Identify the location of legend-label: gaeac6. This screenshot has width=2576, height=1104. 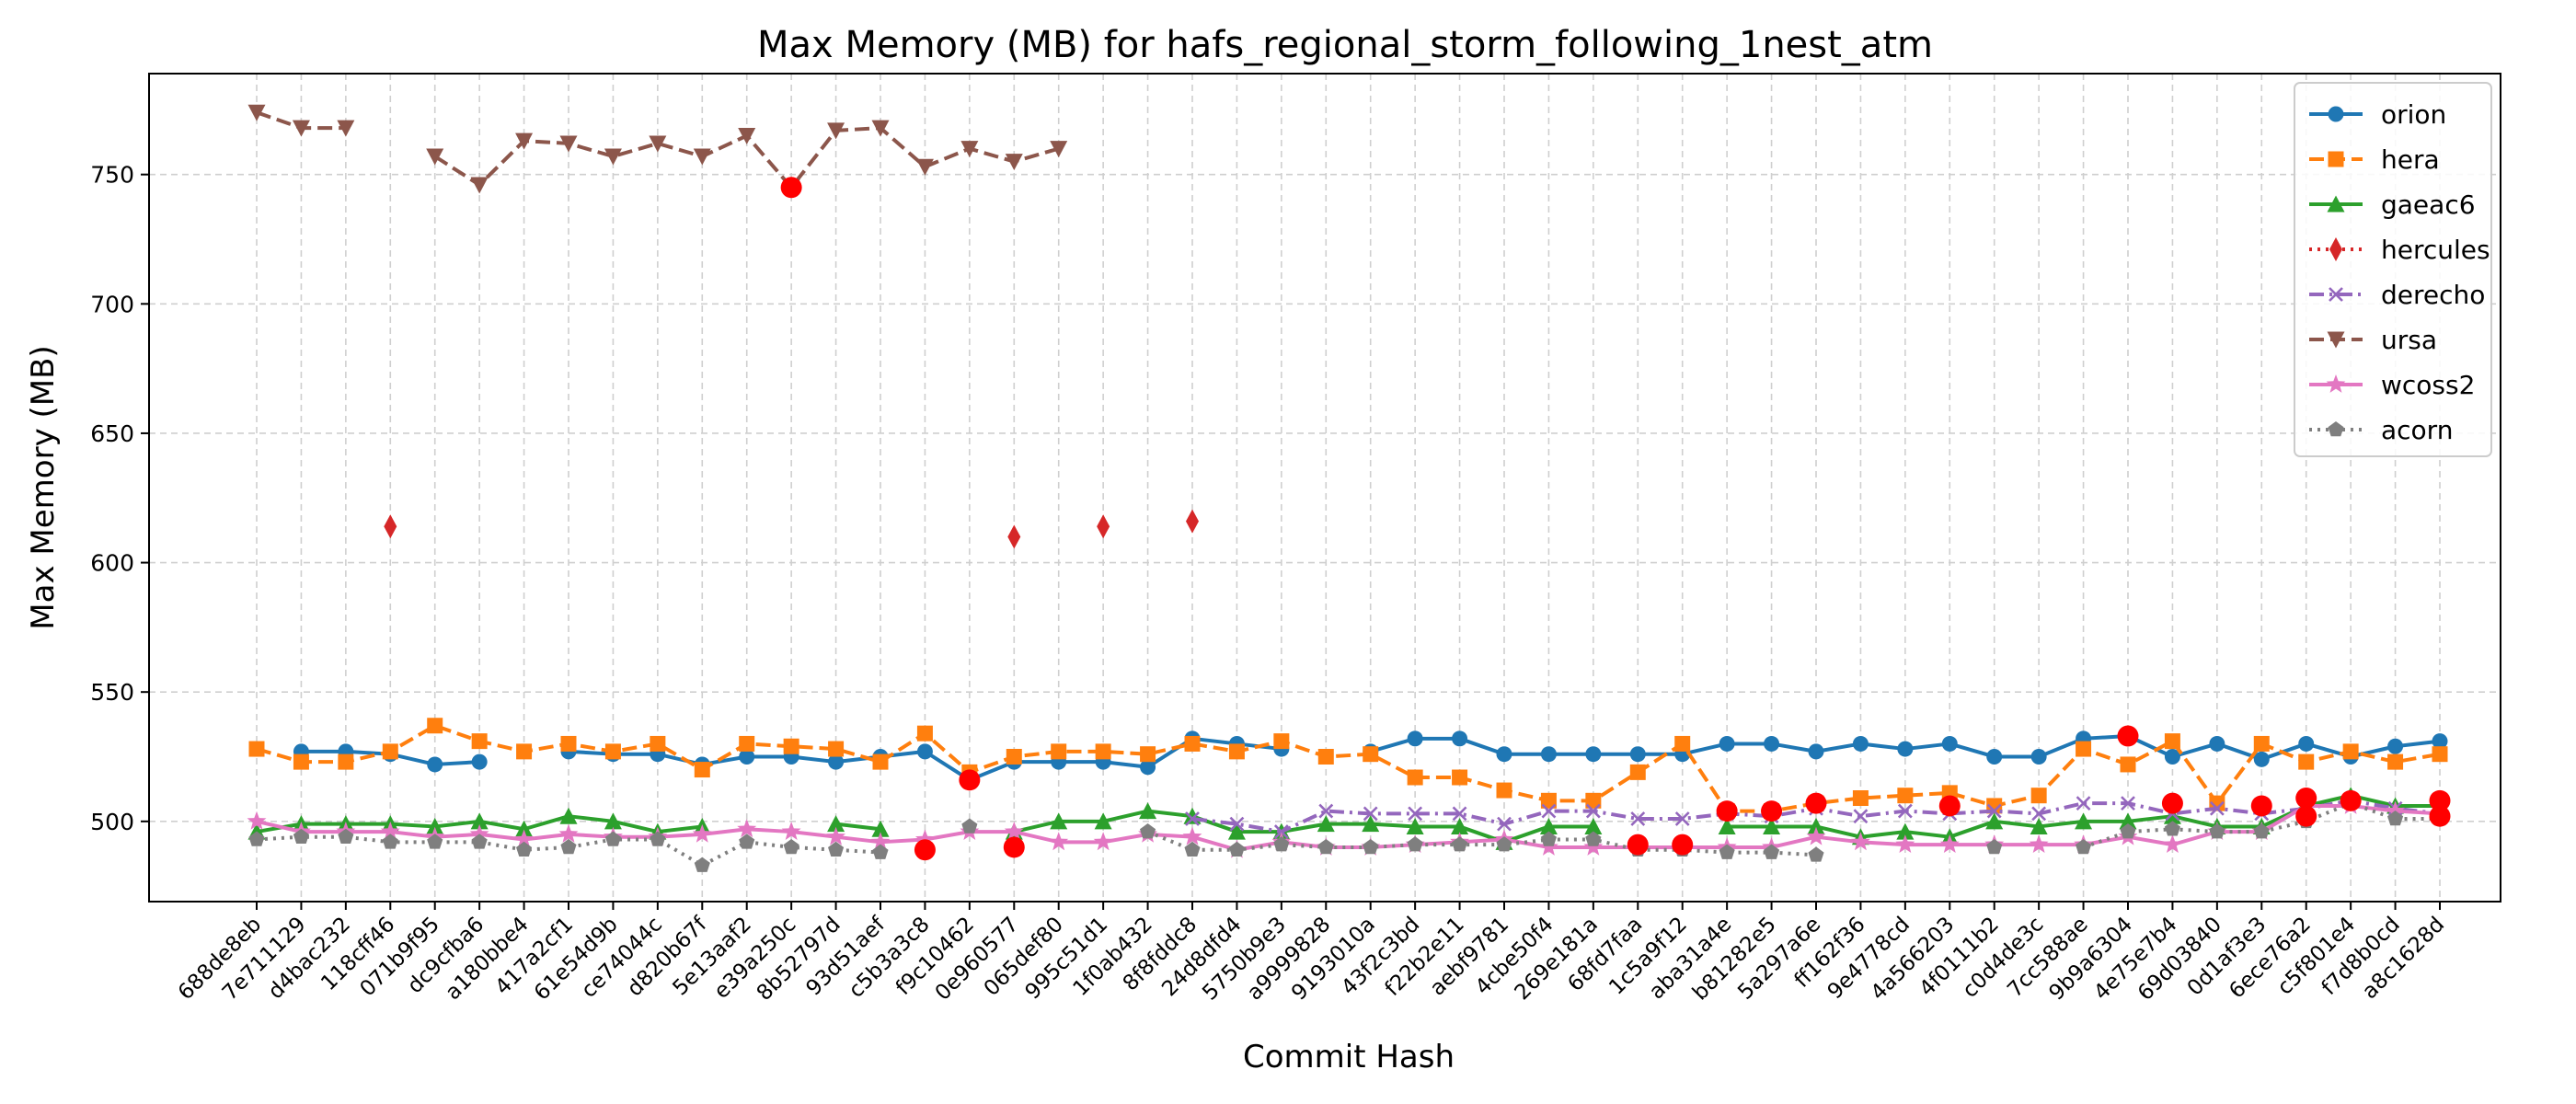
(2428, 205).